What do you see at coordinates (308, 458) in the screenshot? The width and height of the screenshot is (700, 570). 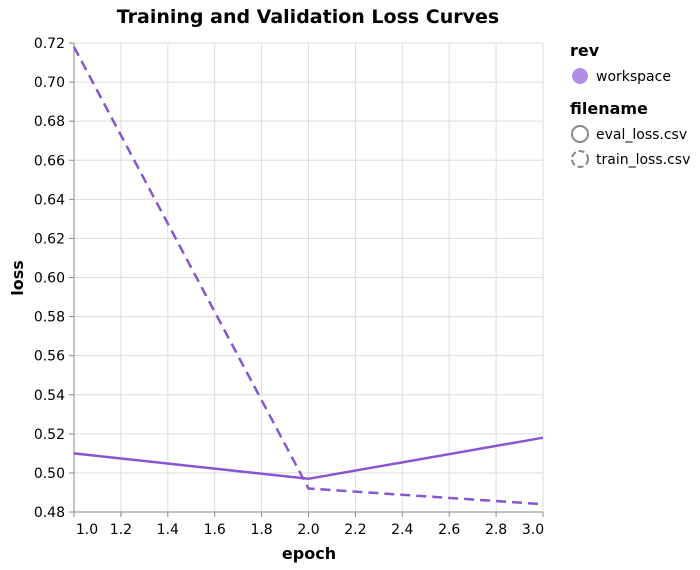 I see `series-line-eval-loss` at bounding box center [308, 458].